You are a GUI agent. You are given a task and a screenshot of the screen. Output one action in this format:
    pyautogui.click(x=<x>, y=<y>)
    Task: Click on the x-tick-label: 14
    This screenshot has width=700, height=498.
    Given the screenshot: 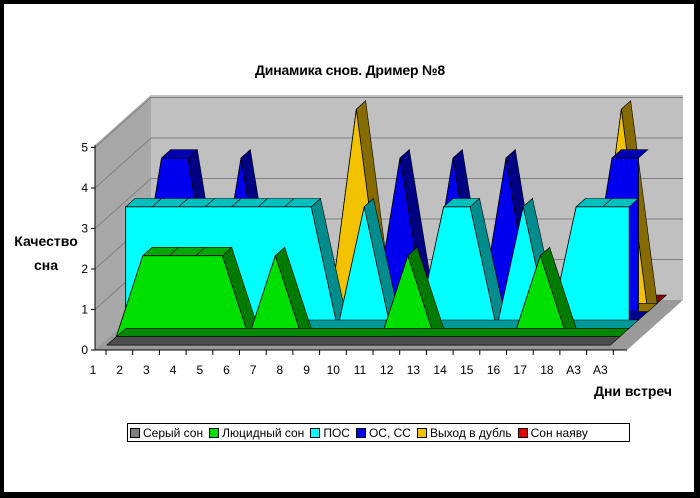 What is the action you would take?
    pyautogui.click(x=440, y=370)
    